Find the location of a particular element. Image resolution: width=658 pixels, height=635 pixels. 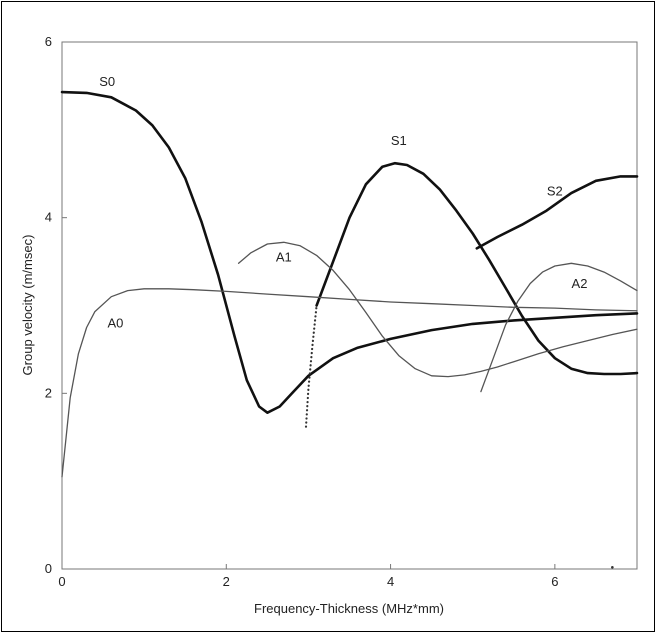

y-tick-label: 6 is located at coordinates (48, 41).